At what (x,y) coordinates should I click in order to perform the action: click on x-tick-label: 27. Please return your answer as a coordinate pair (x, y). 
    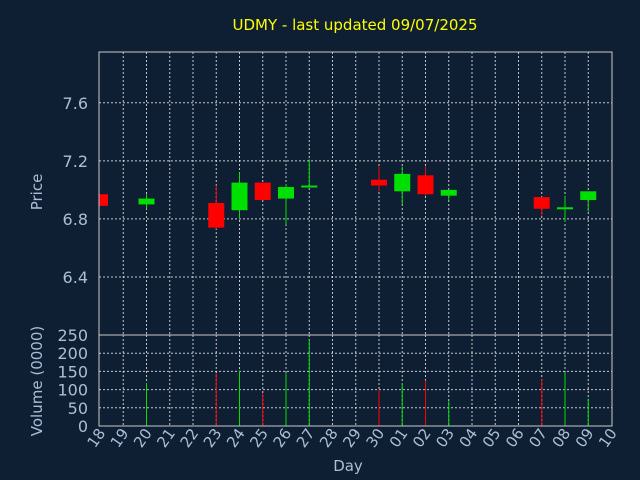
    Looking at the image, I should click on (306, 438).